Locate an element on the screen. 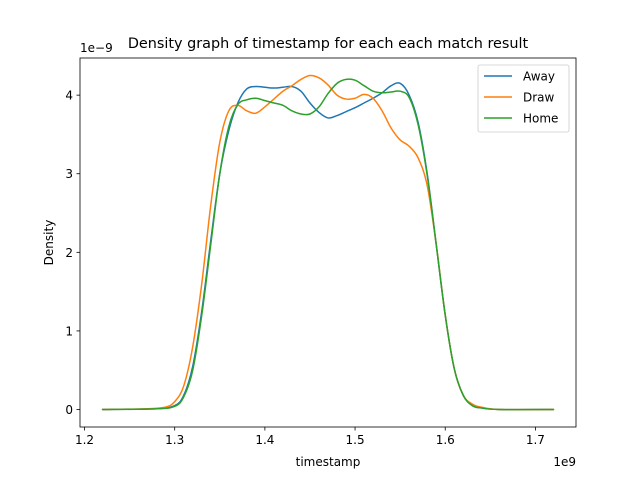 The image size is (640, 480). x-tick-label: 1.5 is located at coordinates (355, 440).